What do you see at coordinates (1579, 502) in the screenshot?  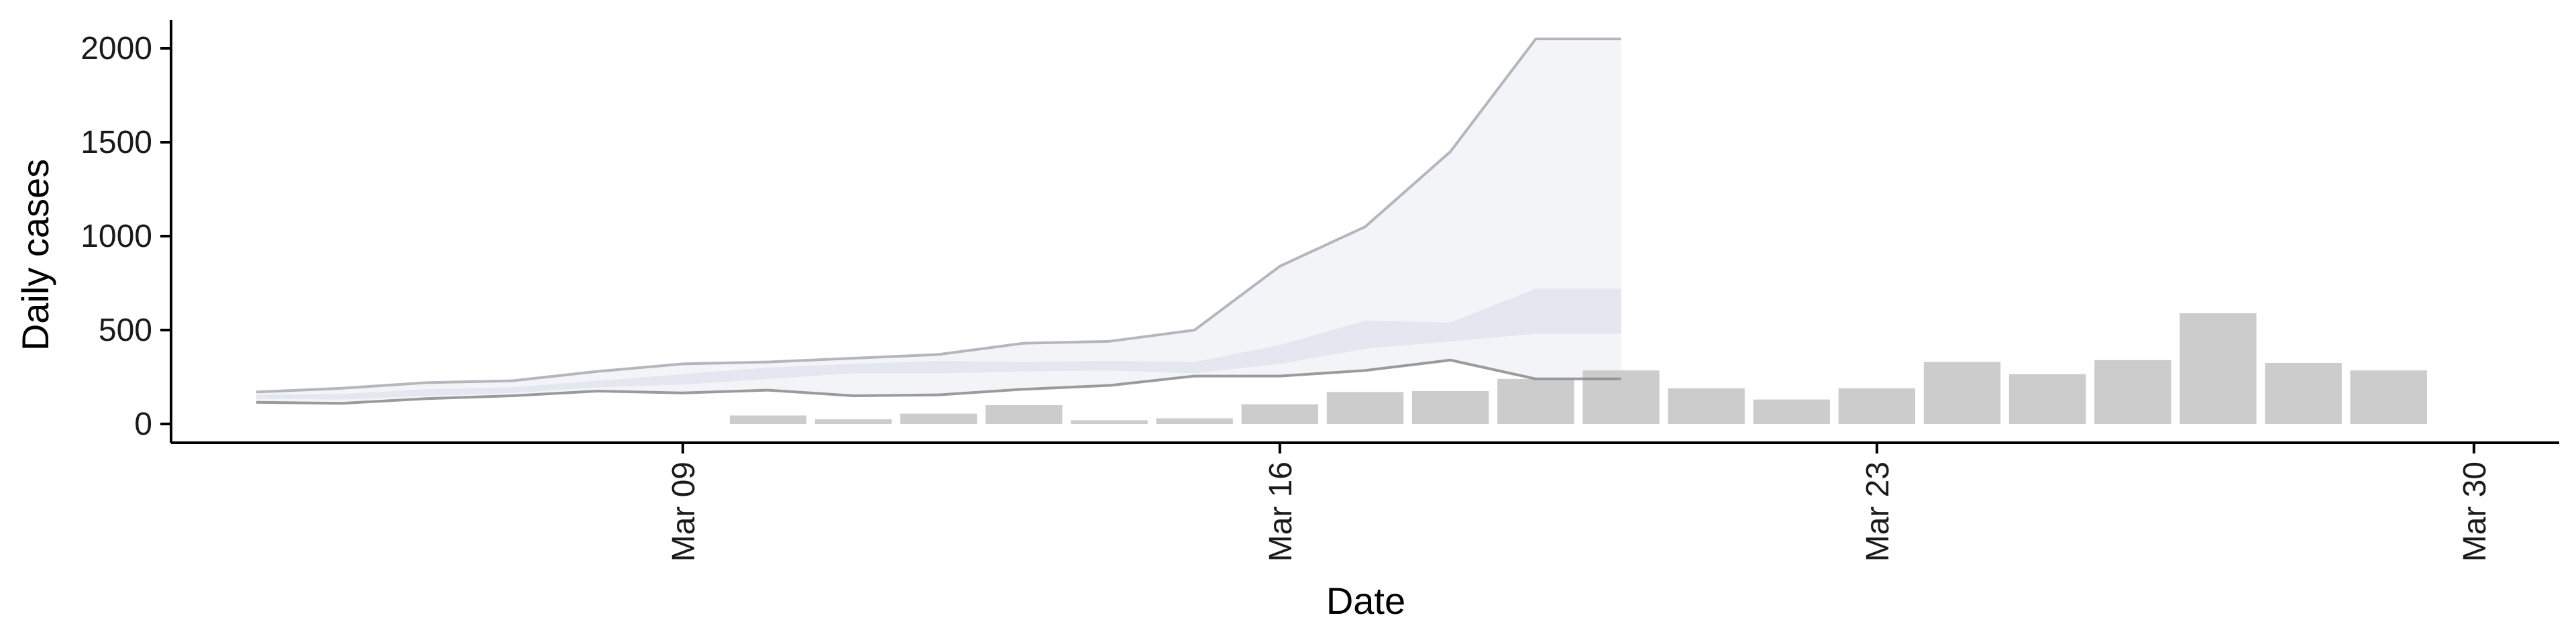 I see `x-axis-ticks: Mar 09 Mar 16 Mar 23 Mar 30` at bounding box center [1579, 502].